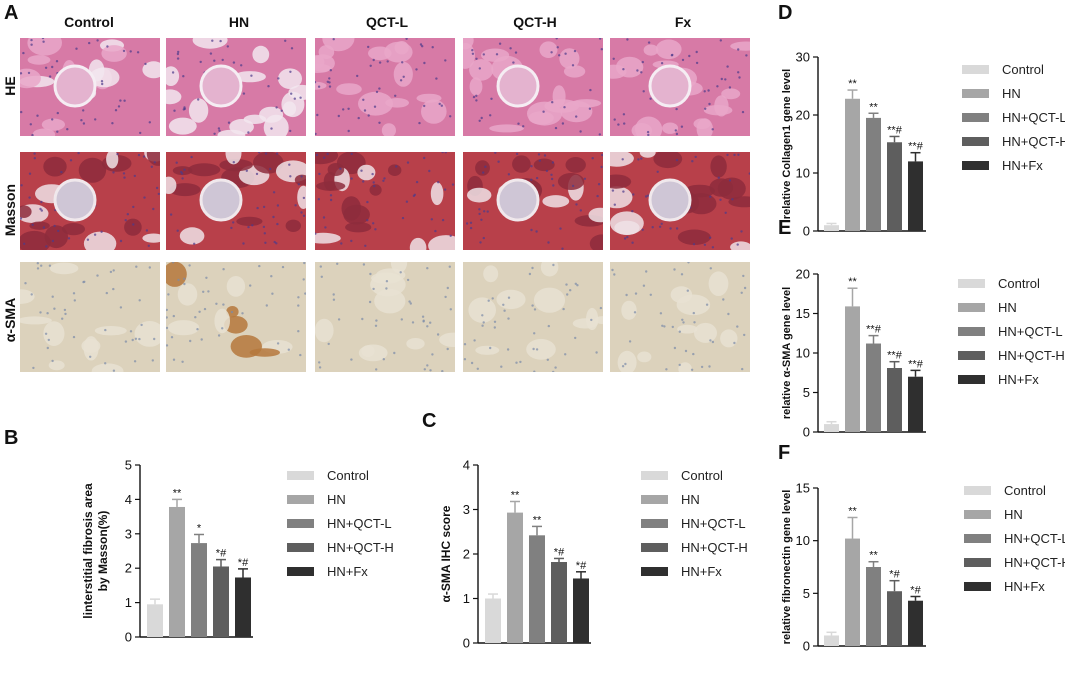 Image resolution: width=1065 pixels, height=685 pixels. Describe the element at coordinates (894, 575) in the screenshot. I see `chart-f-annotation-3: *#` at that location.